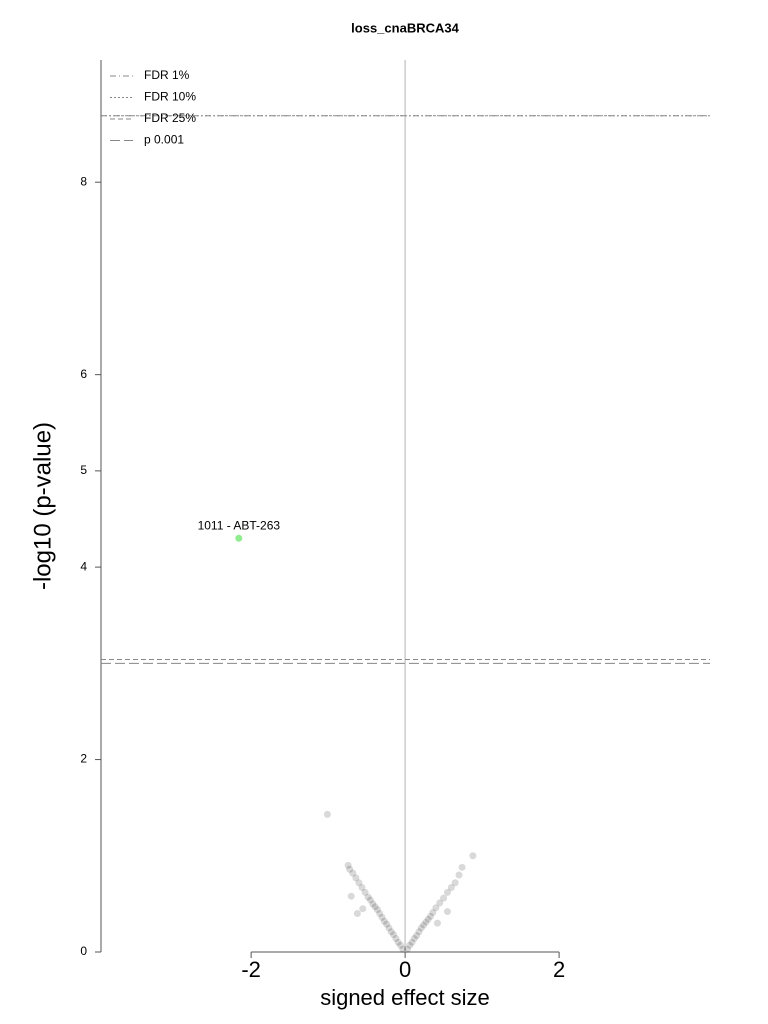 Image resolution: width=768 pixels, height=1024 pixels. I want to click on y-tick-label: 4, so click(83, 566).